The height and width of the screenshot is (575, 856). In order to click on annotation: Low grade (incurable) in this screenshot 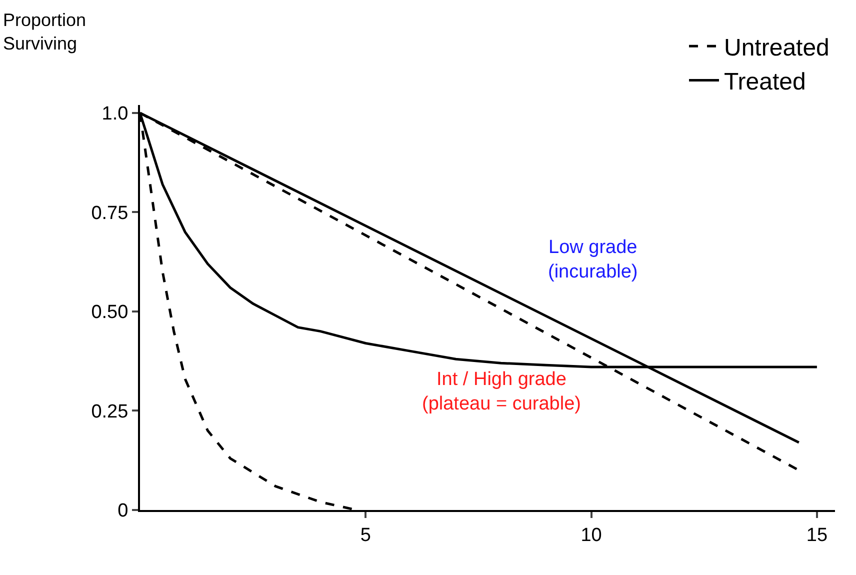, I will do `click(593, 260)`.